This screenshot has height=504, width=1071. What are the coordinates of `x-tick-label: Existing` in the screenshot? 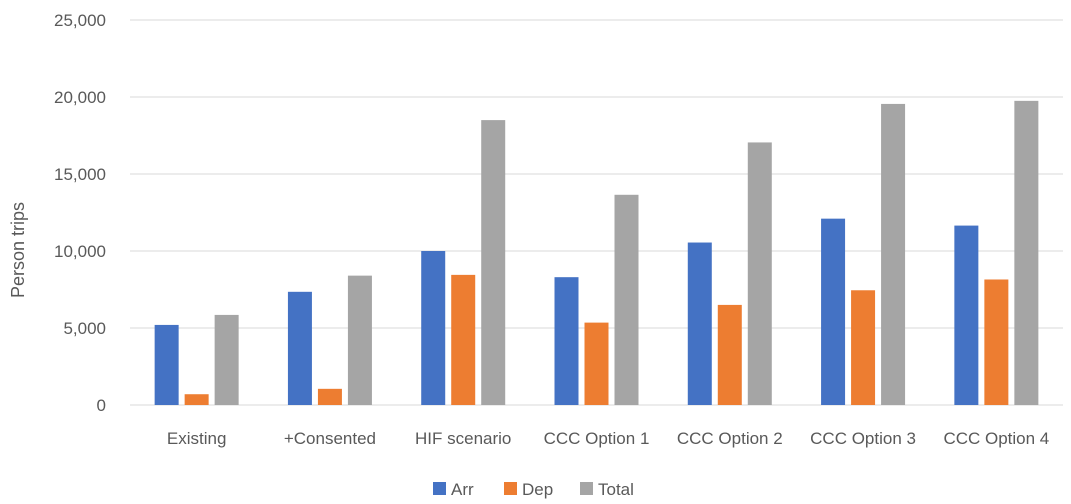 It's located at (197, 438).